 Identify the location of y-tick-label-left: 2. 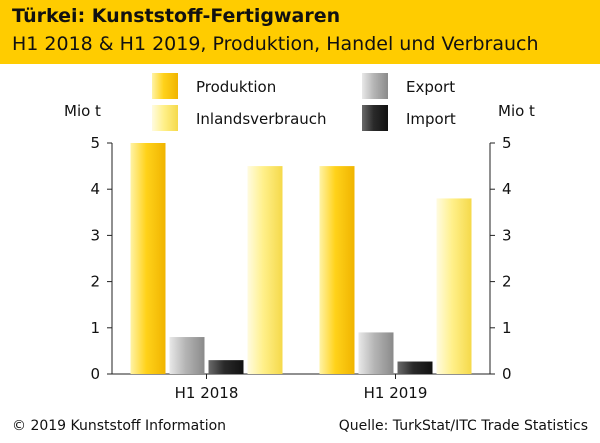
(95, 282).